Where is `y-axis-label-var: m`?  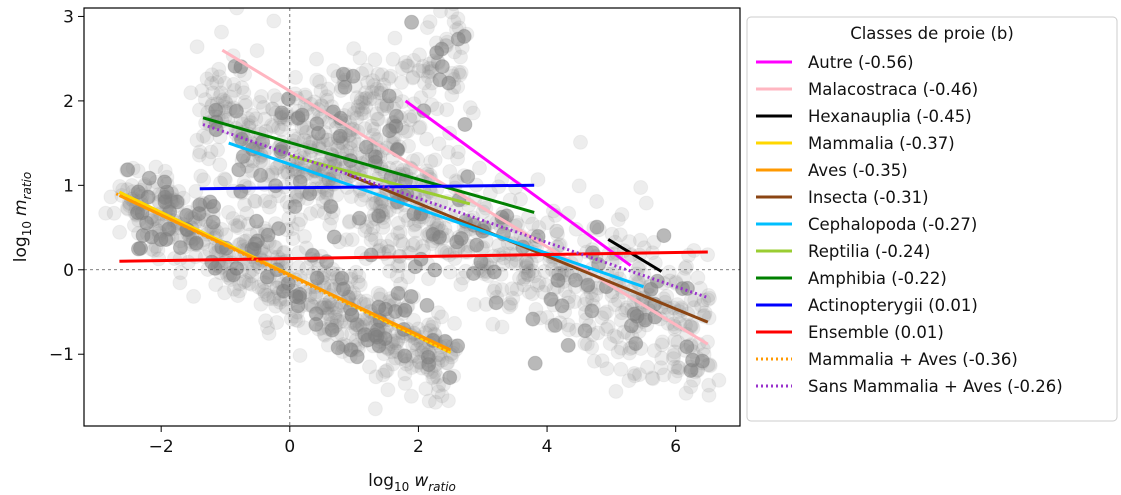 y-axis-label-var: m is located at coordinates (21, 207).